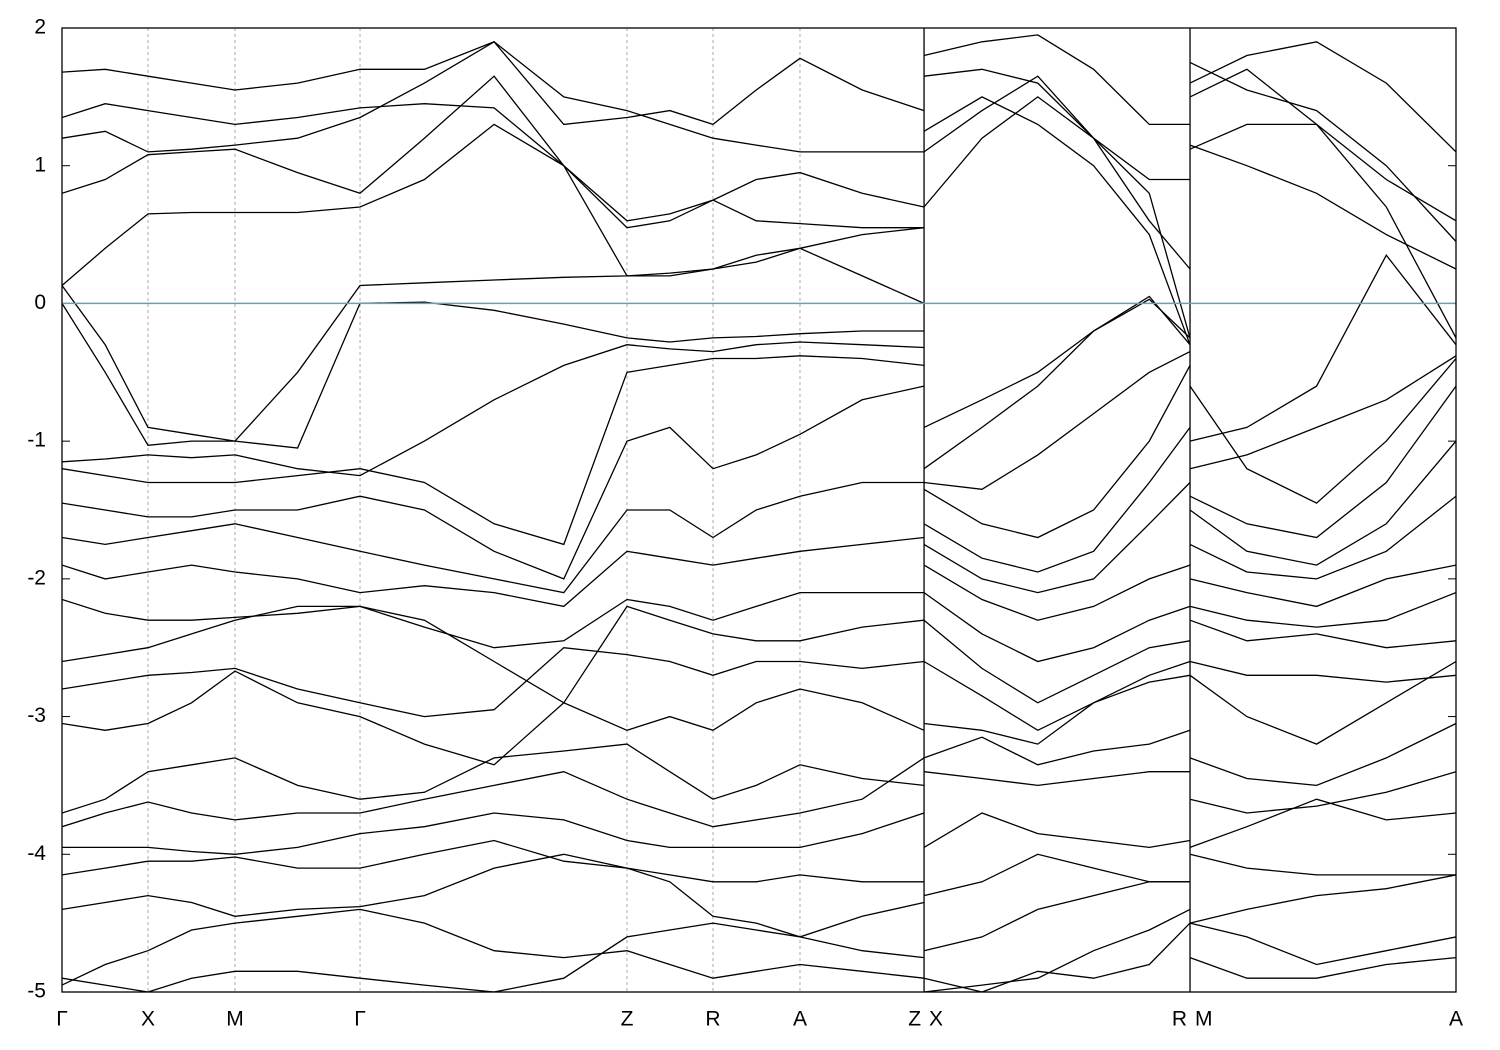 The height and width of the screenshot is (1050, 1500). Describe the element at coordinates (40, 164) in the screenshot. I see `y-tick-label: 1` at that location.